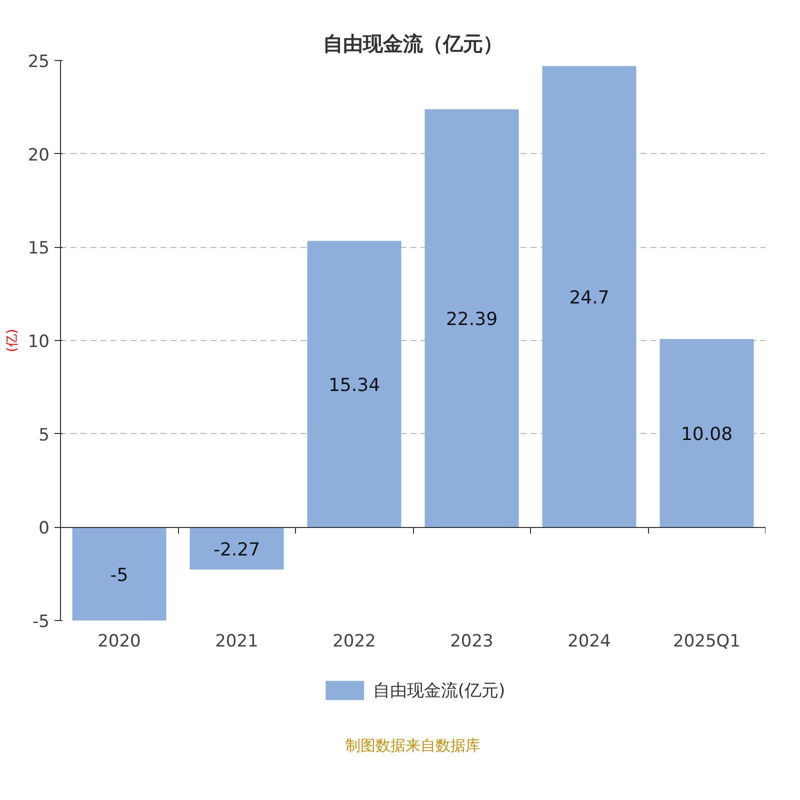 The width and height of the screenshot is (800, 800). I want to click on data-label: 10.08, so click(706, 435).